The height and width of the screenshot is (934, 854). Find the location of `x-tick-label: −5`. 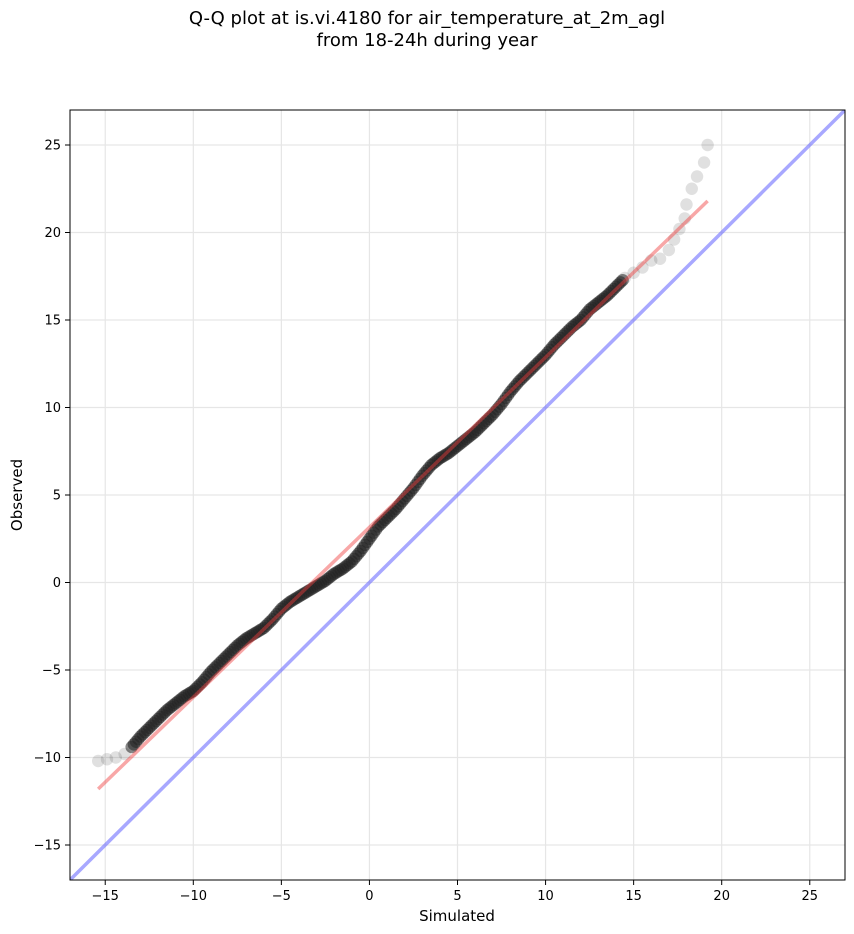

x-tick-label: −5 is located at coordinates (281, 896).